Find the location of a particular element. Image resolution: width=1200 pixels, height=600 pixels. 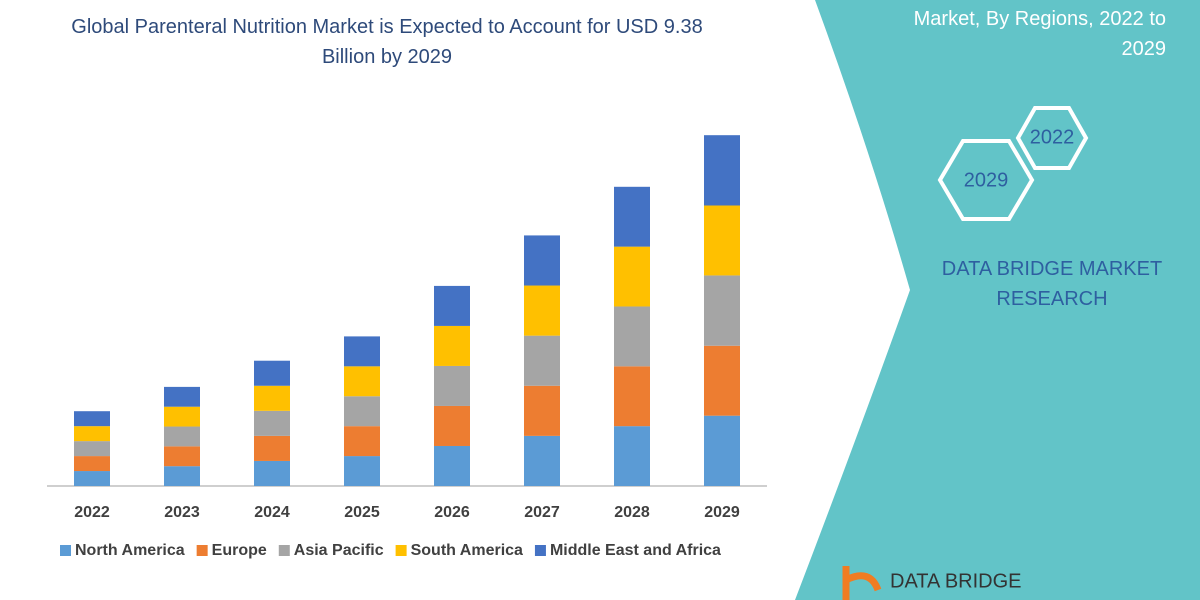

legend-label: South America is located at coordinates (467, 550).